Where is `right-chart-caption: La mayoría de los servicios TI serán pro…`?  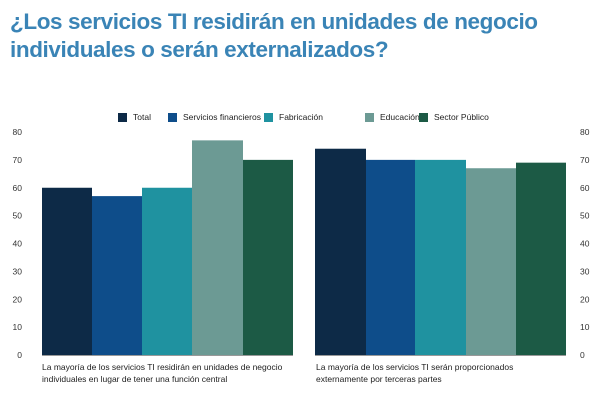 right-chart-caption: La mayoría de los servicios TI serán pro… is located at coordinates (415, 373).